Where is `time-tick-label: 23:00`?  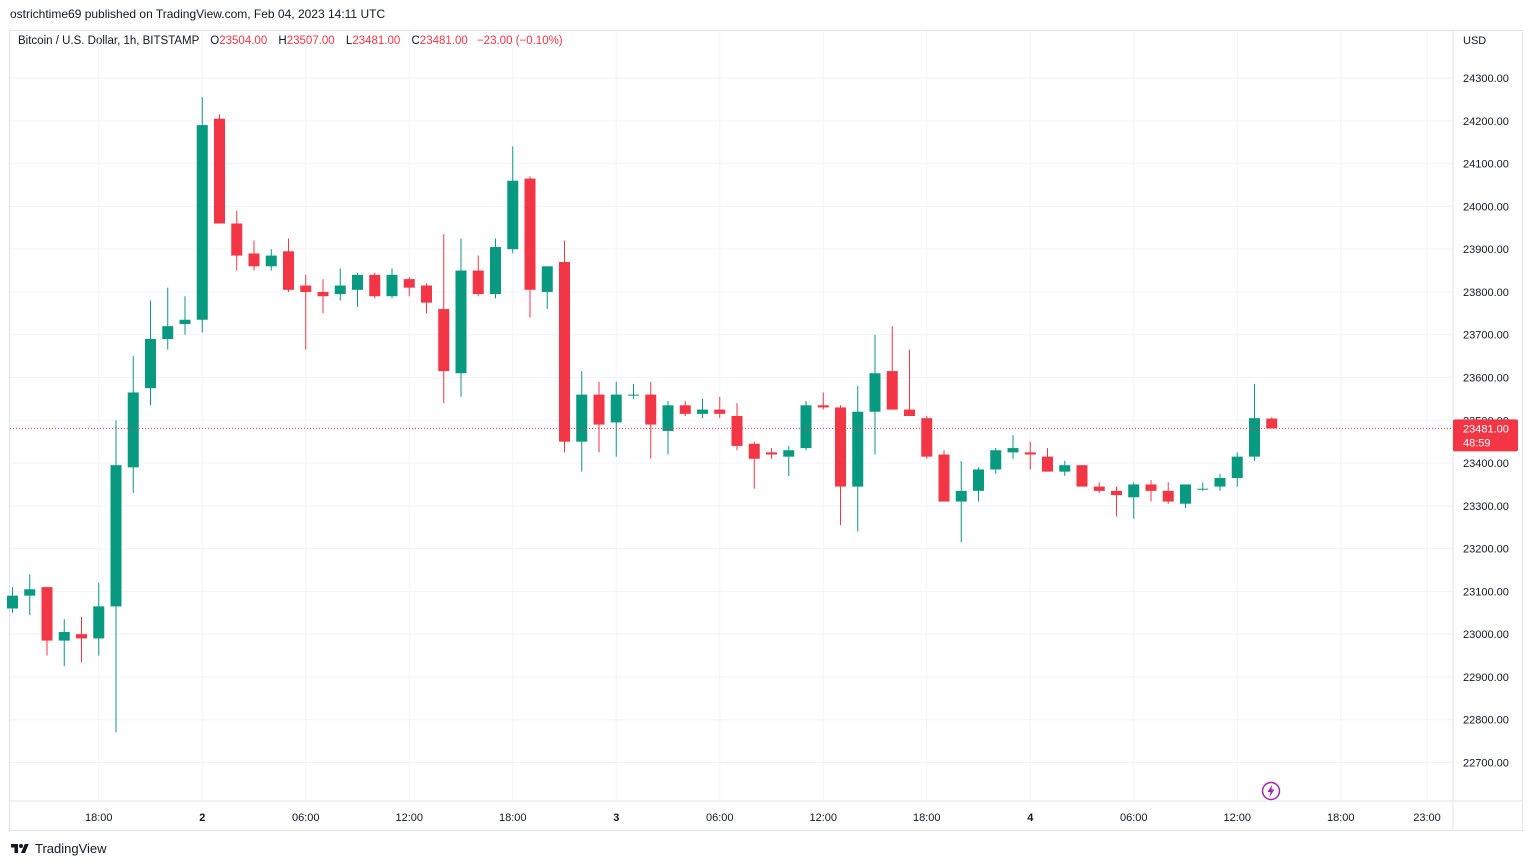
time-tick-label: 23:00 is located at coordinates (1427, 818).